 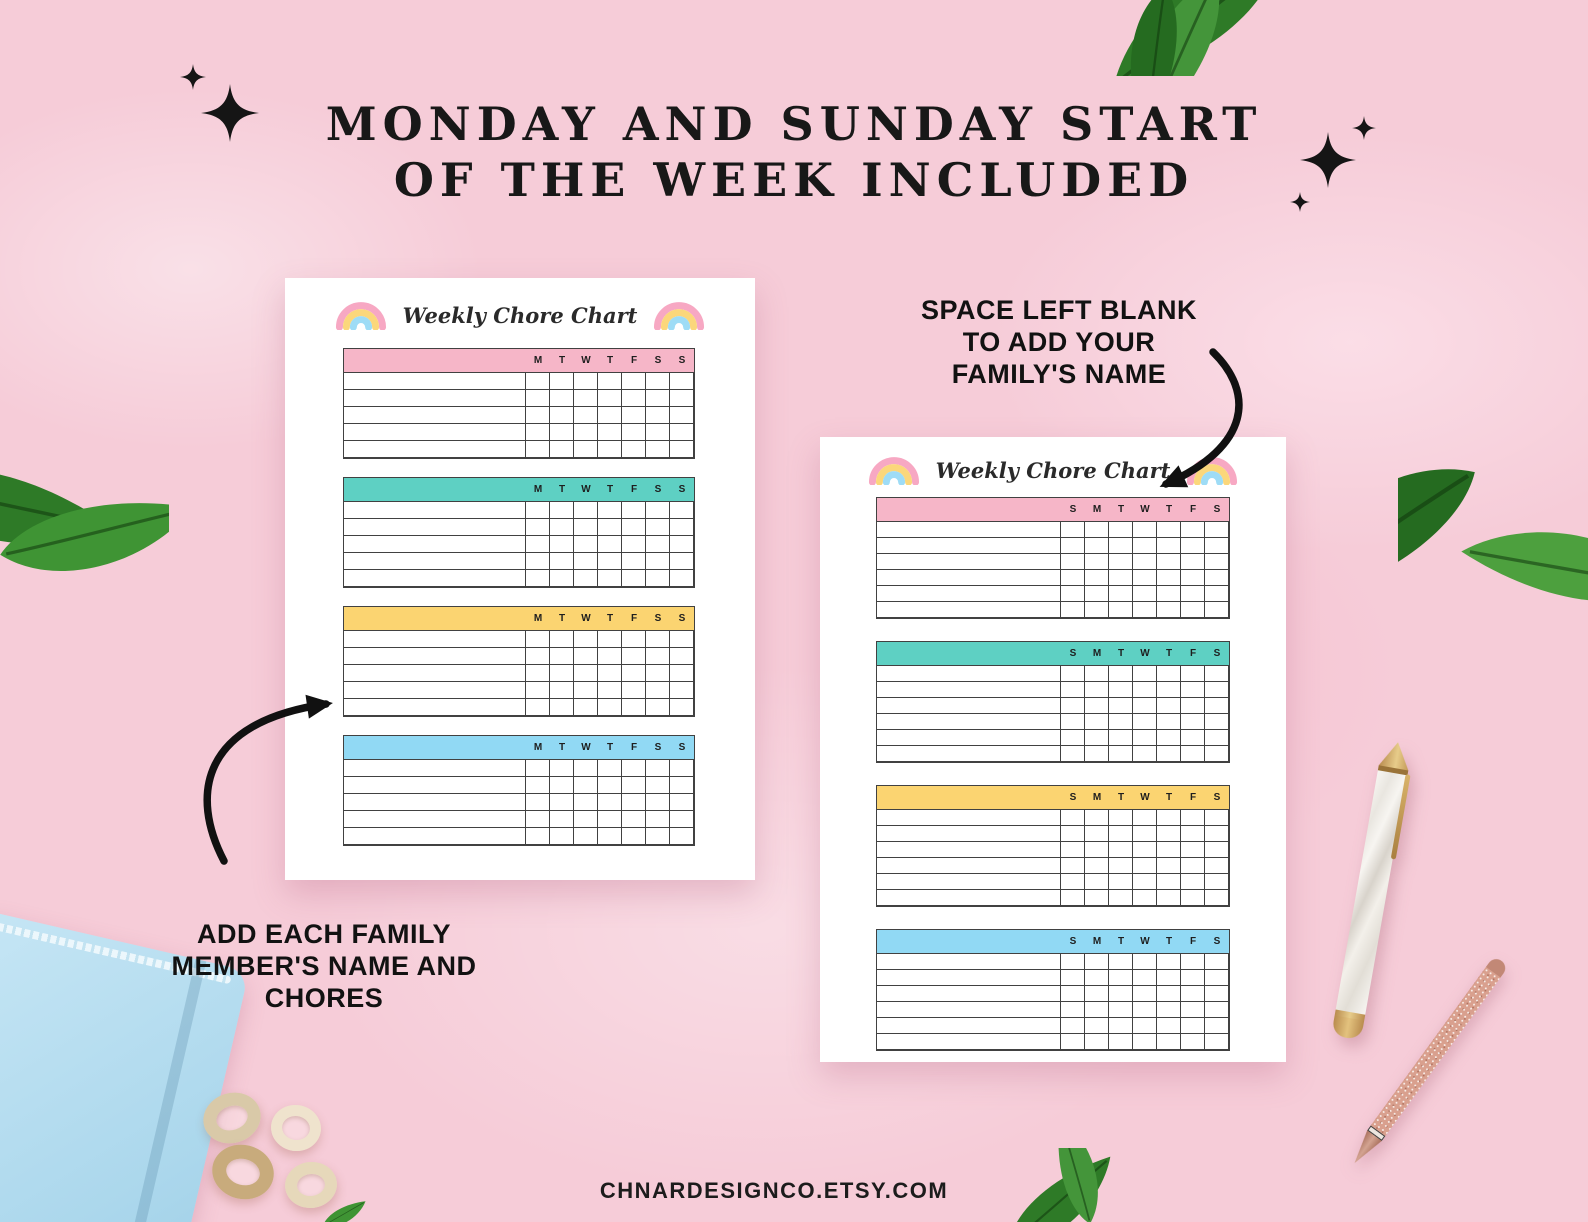 I want to click on pen-tip, so click(x=1396, y=755).